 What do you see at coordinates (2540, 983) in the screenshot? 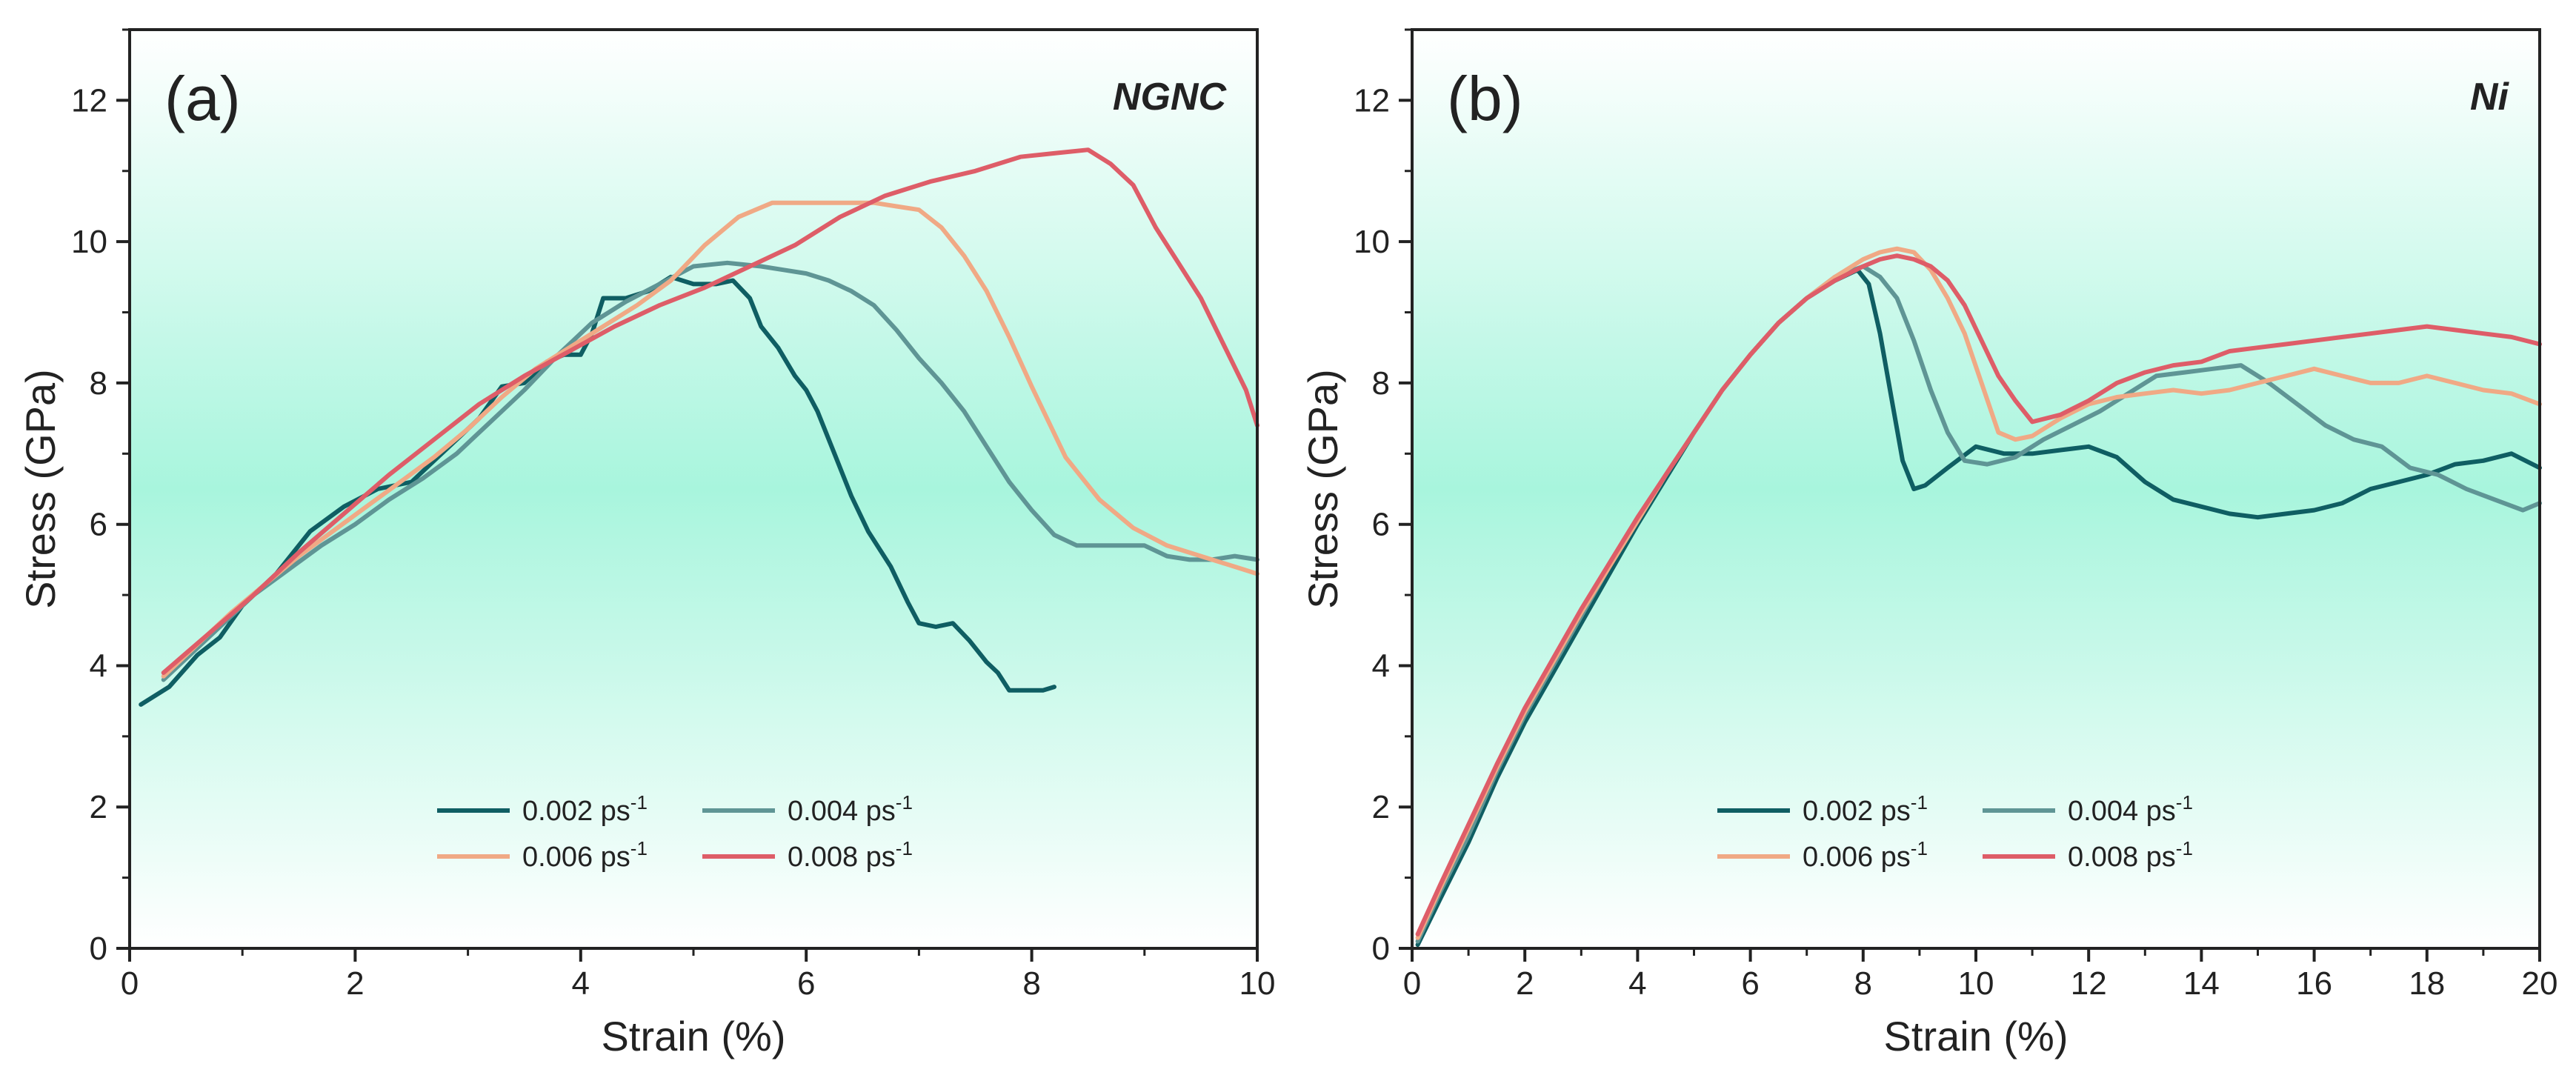
I see `x-tick-label: 20` at bounding box center [2540, 983].